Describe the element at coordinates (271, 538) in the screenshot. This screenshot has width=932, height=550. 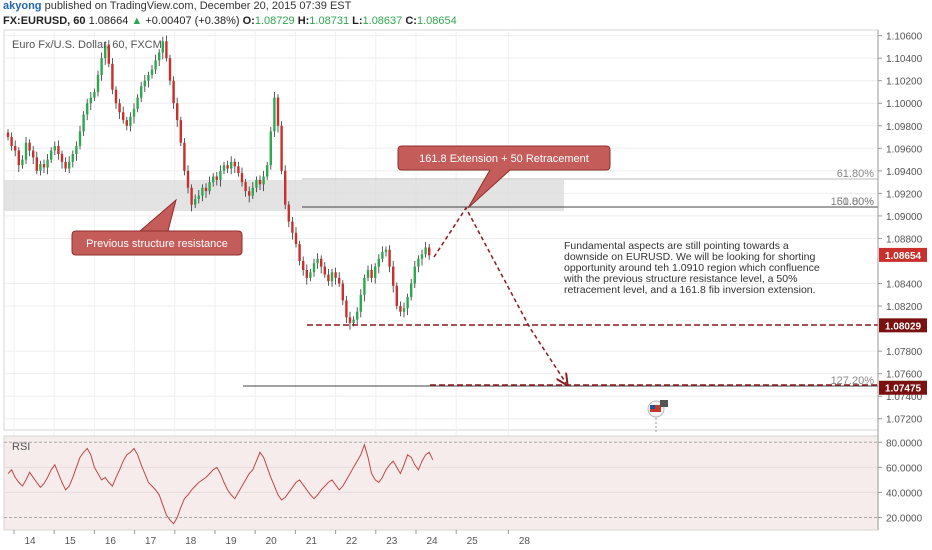
I see `time-axis: 14 15 16 17 18 19 20 21 22 23 24 25 28` at that location.